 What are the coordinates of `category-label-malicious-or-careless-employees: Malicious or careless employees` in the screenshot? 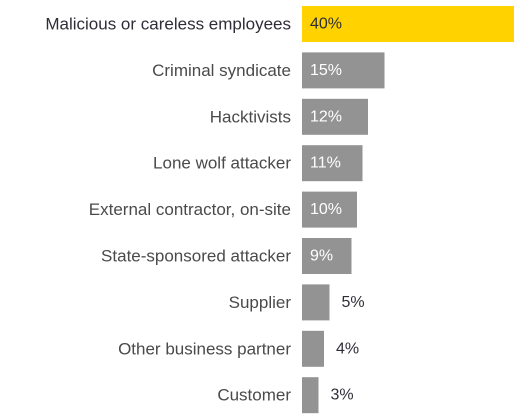 It's located at (168, 24).